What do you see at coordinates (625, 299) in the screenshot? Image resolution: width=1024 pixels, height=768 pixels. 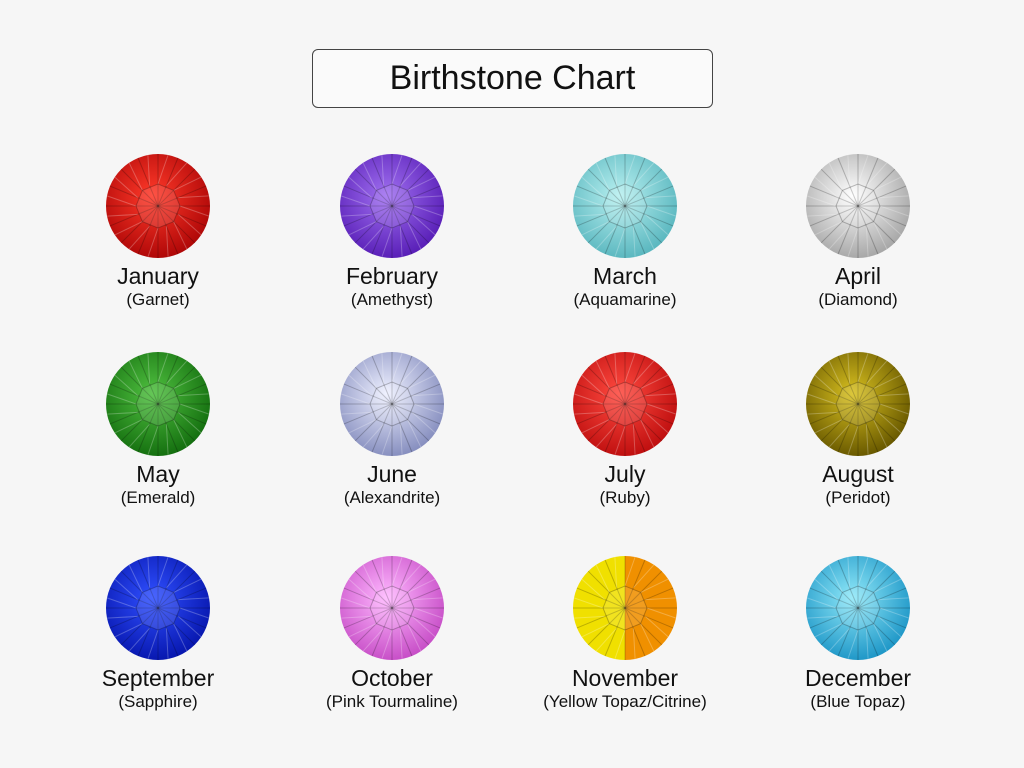 I see `stone-name: (Aquamarine)` at bounding box center [625, 299].